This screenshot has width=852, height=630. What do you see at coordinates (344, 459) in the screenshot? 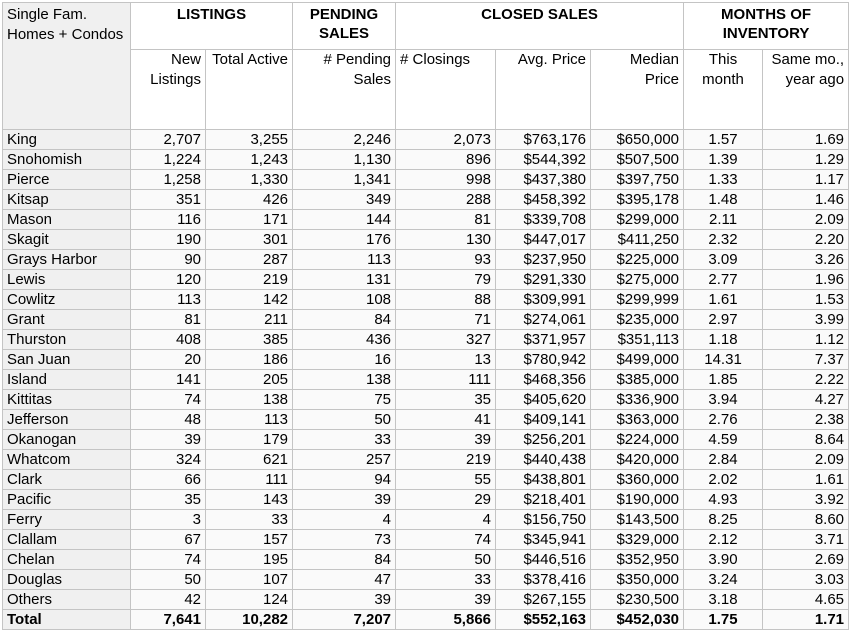
I see `cell: 257` at bounding box center [344, 459].